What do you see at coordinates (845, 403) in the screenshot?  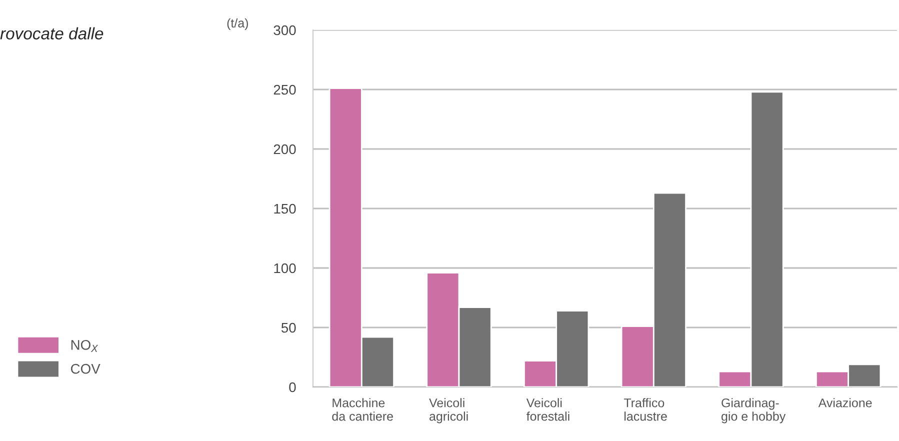 I see `x-tick-label: Aviazione` at bounding box center [845, 403].